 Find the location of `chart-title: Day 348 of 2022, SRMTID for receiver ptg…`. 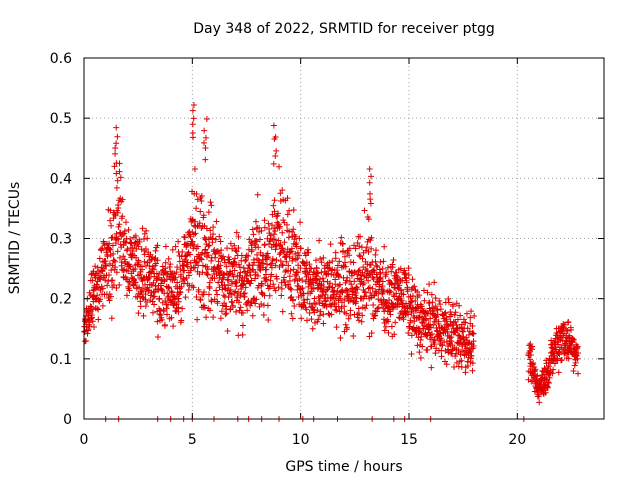

chart-title: Day 348 of 2022, SRMTID for receiver ptg… is located at coordinates (344, 29).